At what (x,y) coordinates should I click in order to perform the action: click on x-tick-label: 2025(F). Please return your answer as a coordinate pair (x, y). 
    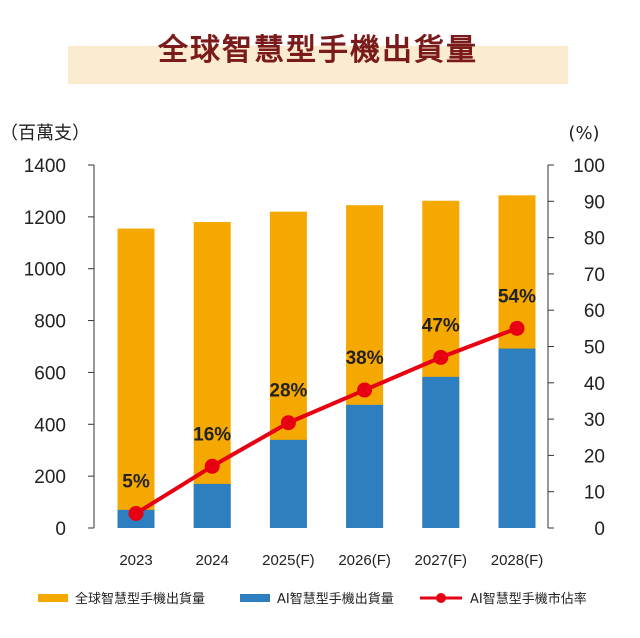
    Looking at the image, I should click on (288, 560).